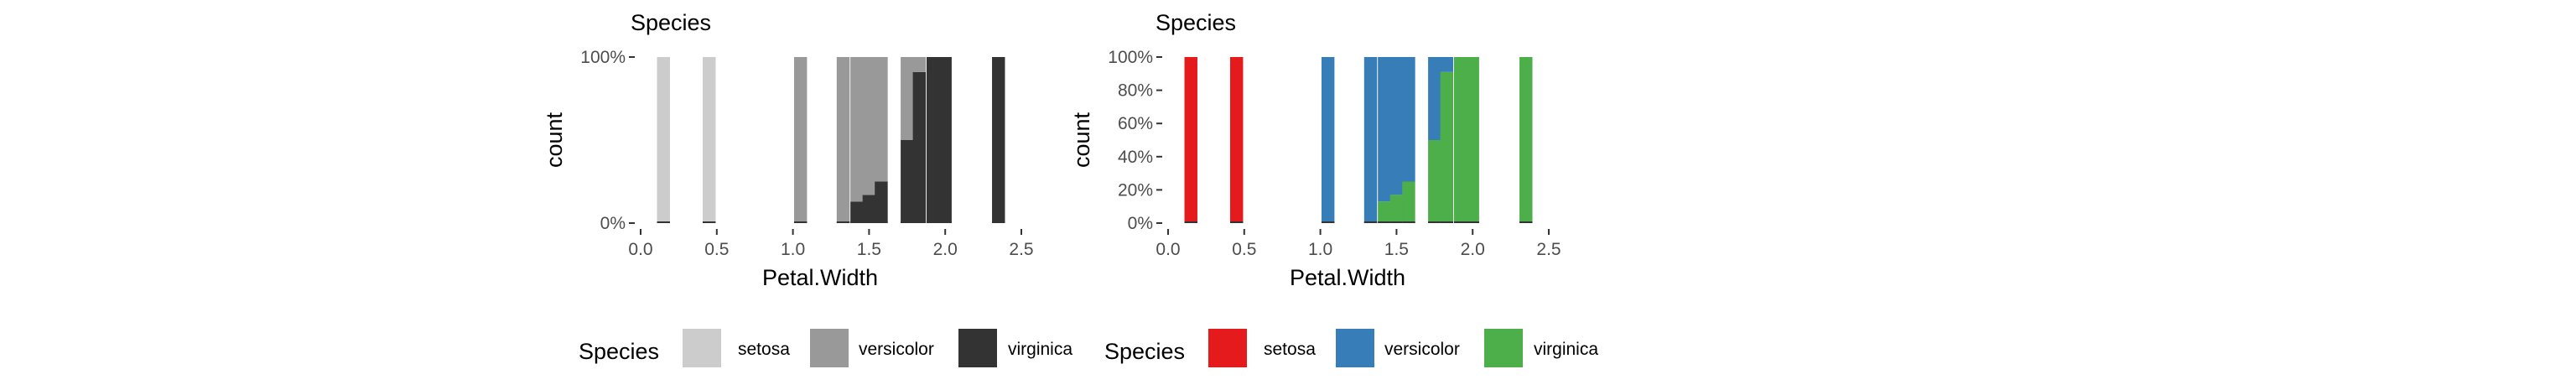 This screenshot has height=390, width=2576. I want to click on y-tick-label: 40%, so click(1135, 157).